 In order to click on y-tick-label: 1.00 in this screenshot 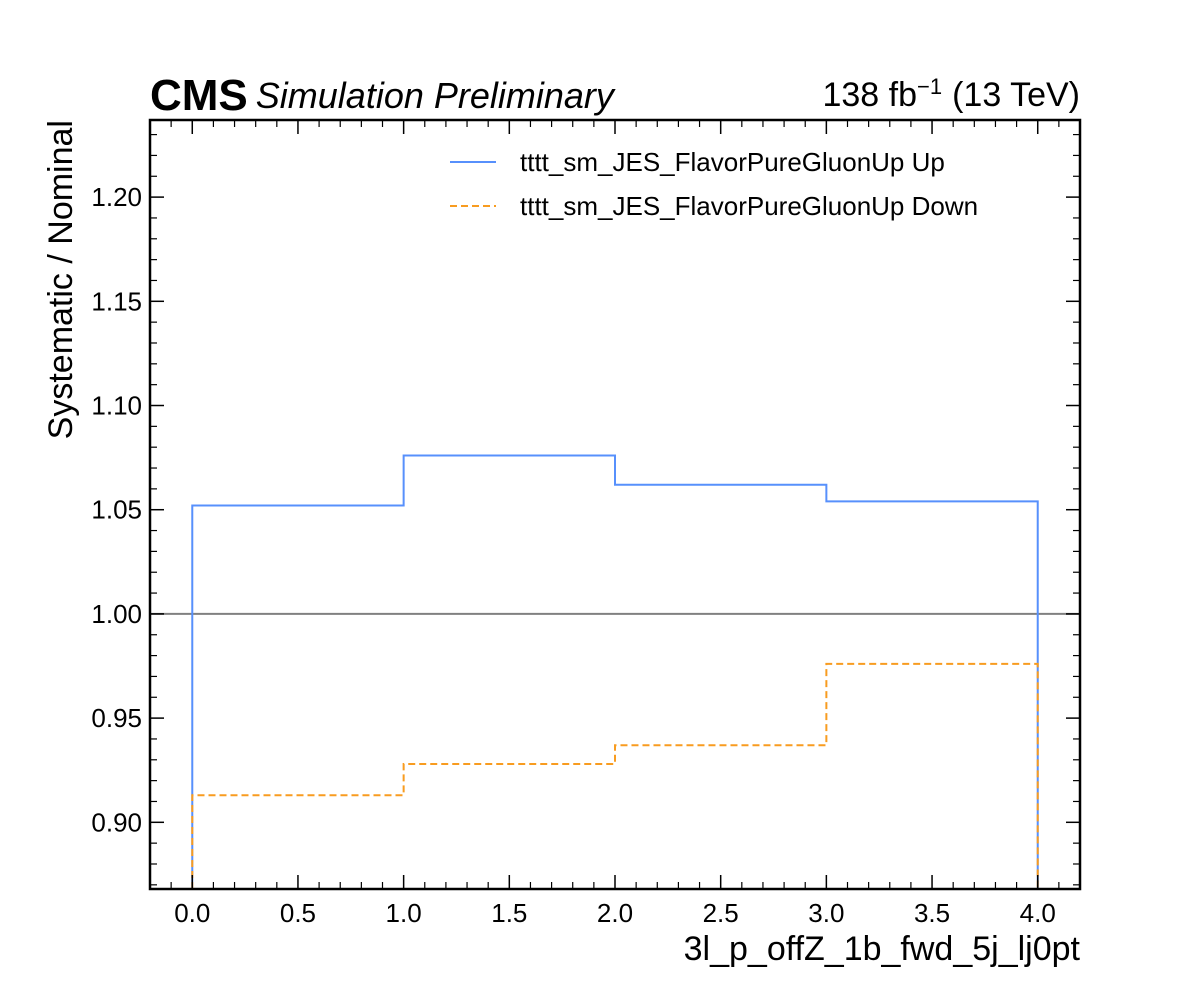, I will do `click(116, 614)`.